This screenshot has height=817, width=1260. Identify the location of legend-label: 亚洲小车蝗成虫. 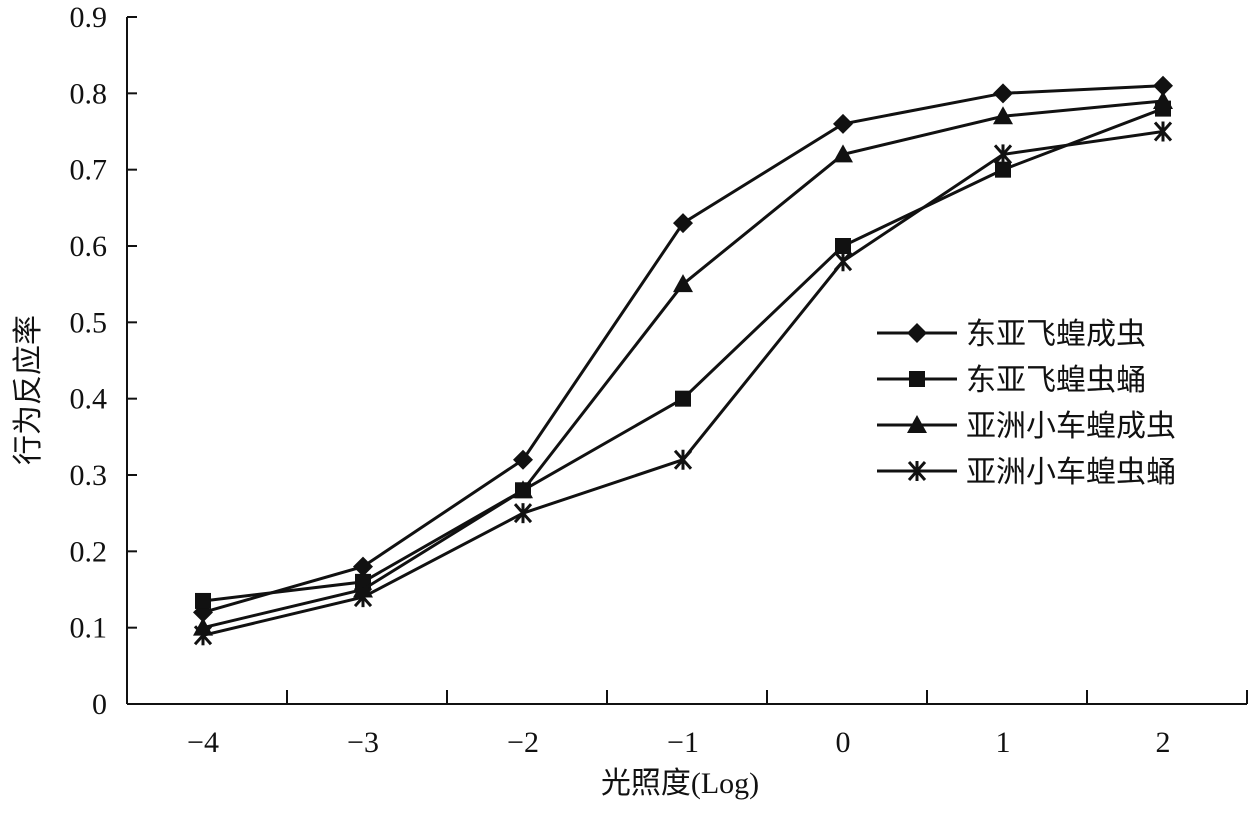
(1071, 426).